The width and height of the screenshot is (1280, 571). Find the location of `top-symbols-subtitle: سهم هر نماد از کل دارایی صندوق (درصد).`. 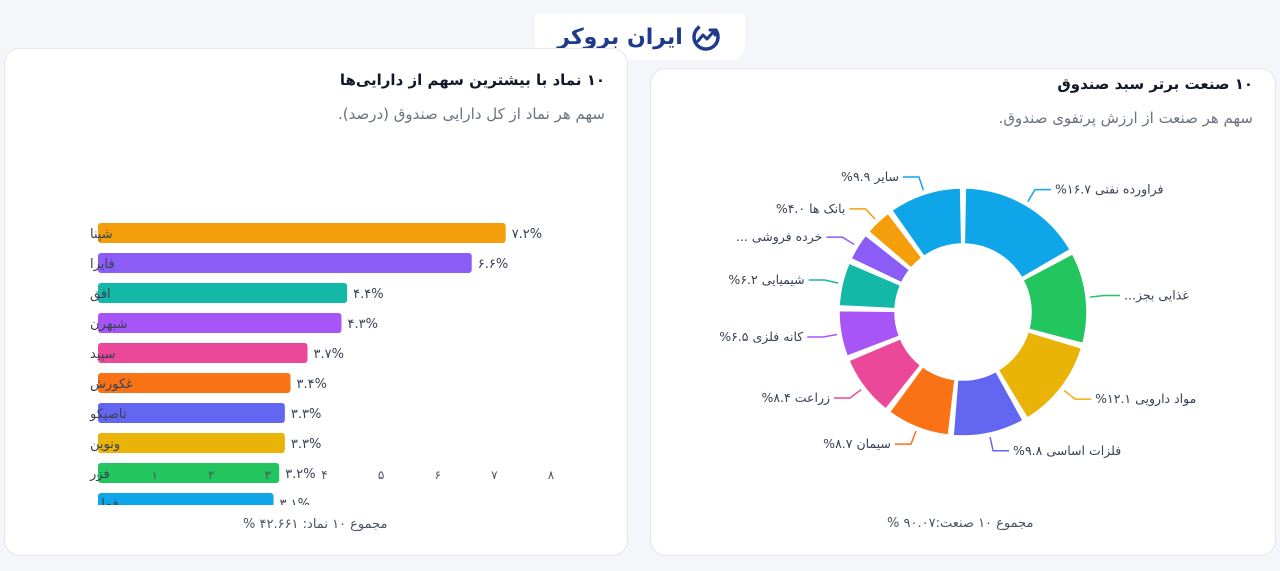

top-symbols-subtitle: سهم هر نماد از کل دارایی صندوق (درصد). is located at coordinates (471, 114).